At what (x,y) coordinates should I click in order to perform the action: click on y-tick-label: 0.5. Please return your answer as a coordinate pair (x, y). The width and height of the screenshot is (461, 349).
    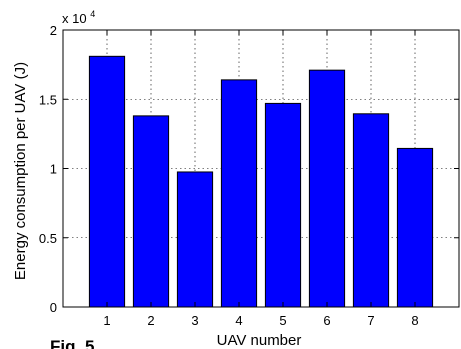
    Looking at the image, I should click on (48, 238).